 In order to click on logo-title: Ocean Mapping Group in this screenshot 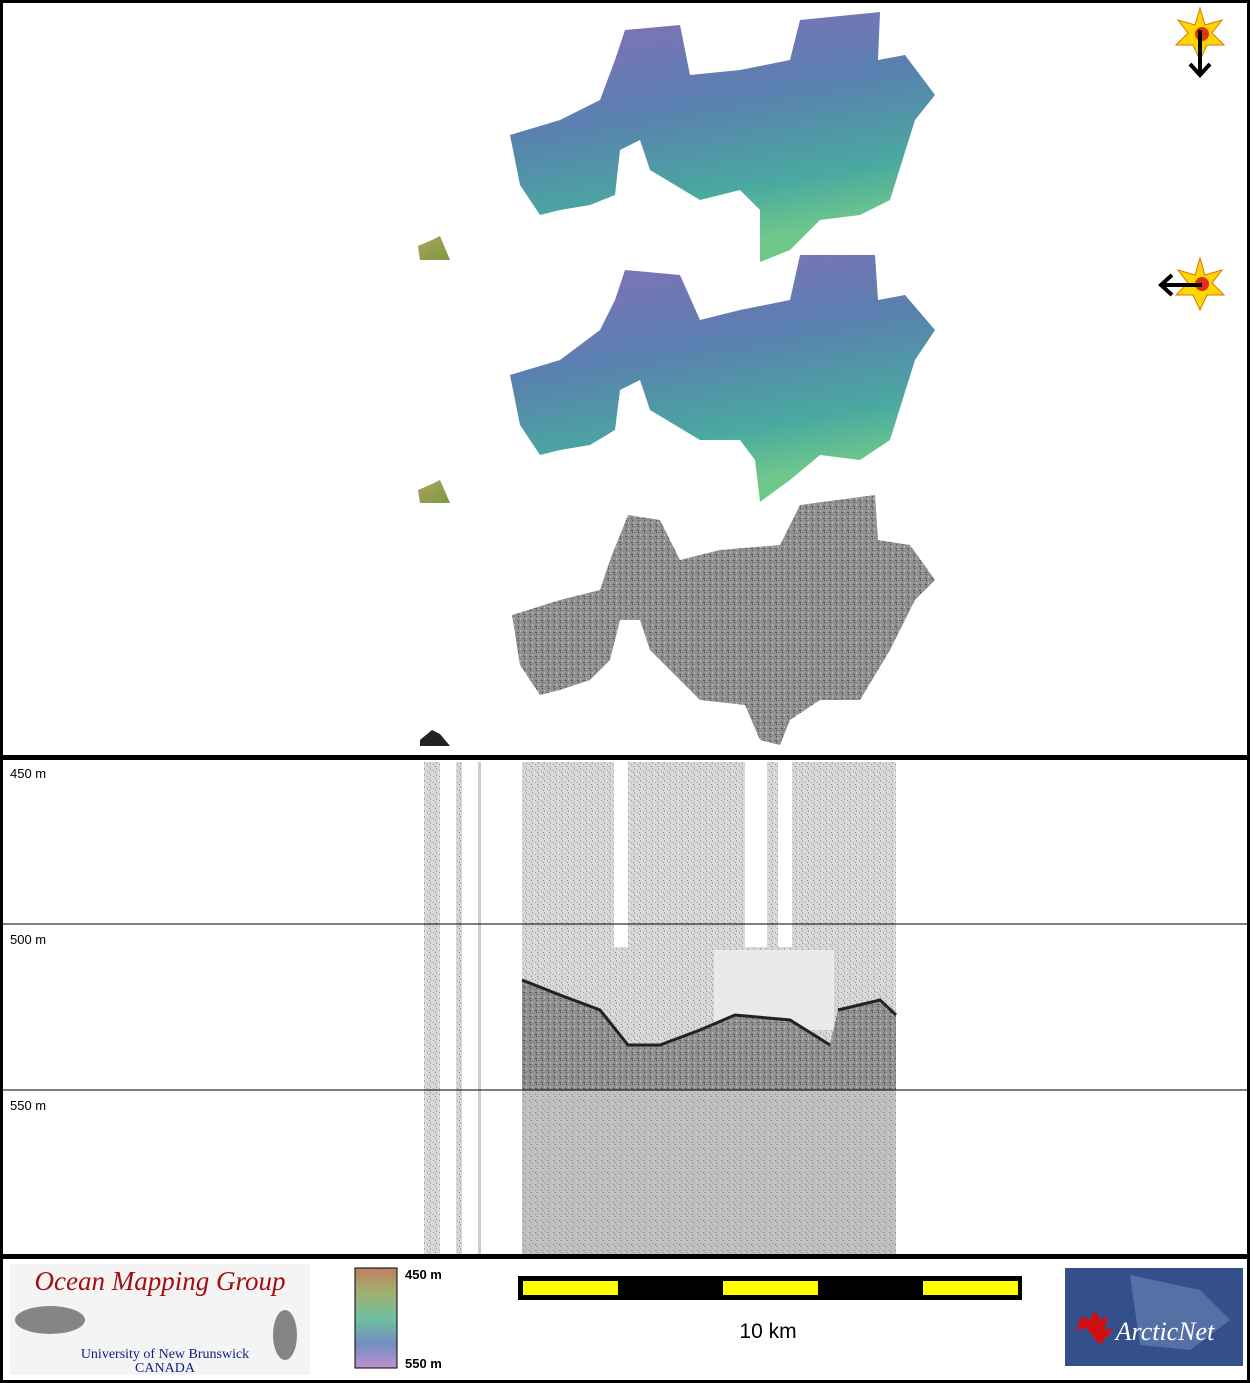, I will do `click(160, 1281)`.